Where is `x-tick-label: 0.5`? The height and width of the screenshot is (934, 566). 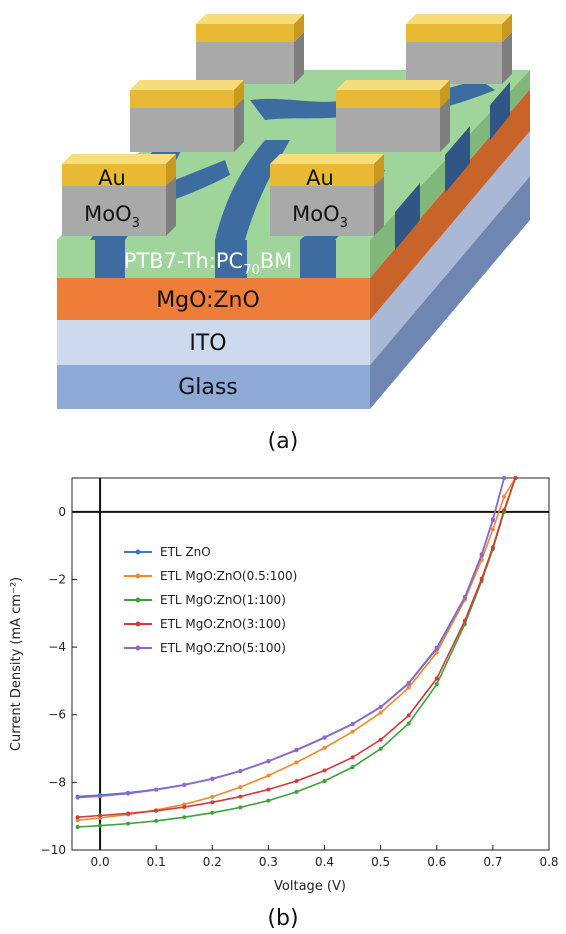 x-tick-label: 0.5 is located at coordinates (380, 862).